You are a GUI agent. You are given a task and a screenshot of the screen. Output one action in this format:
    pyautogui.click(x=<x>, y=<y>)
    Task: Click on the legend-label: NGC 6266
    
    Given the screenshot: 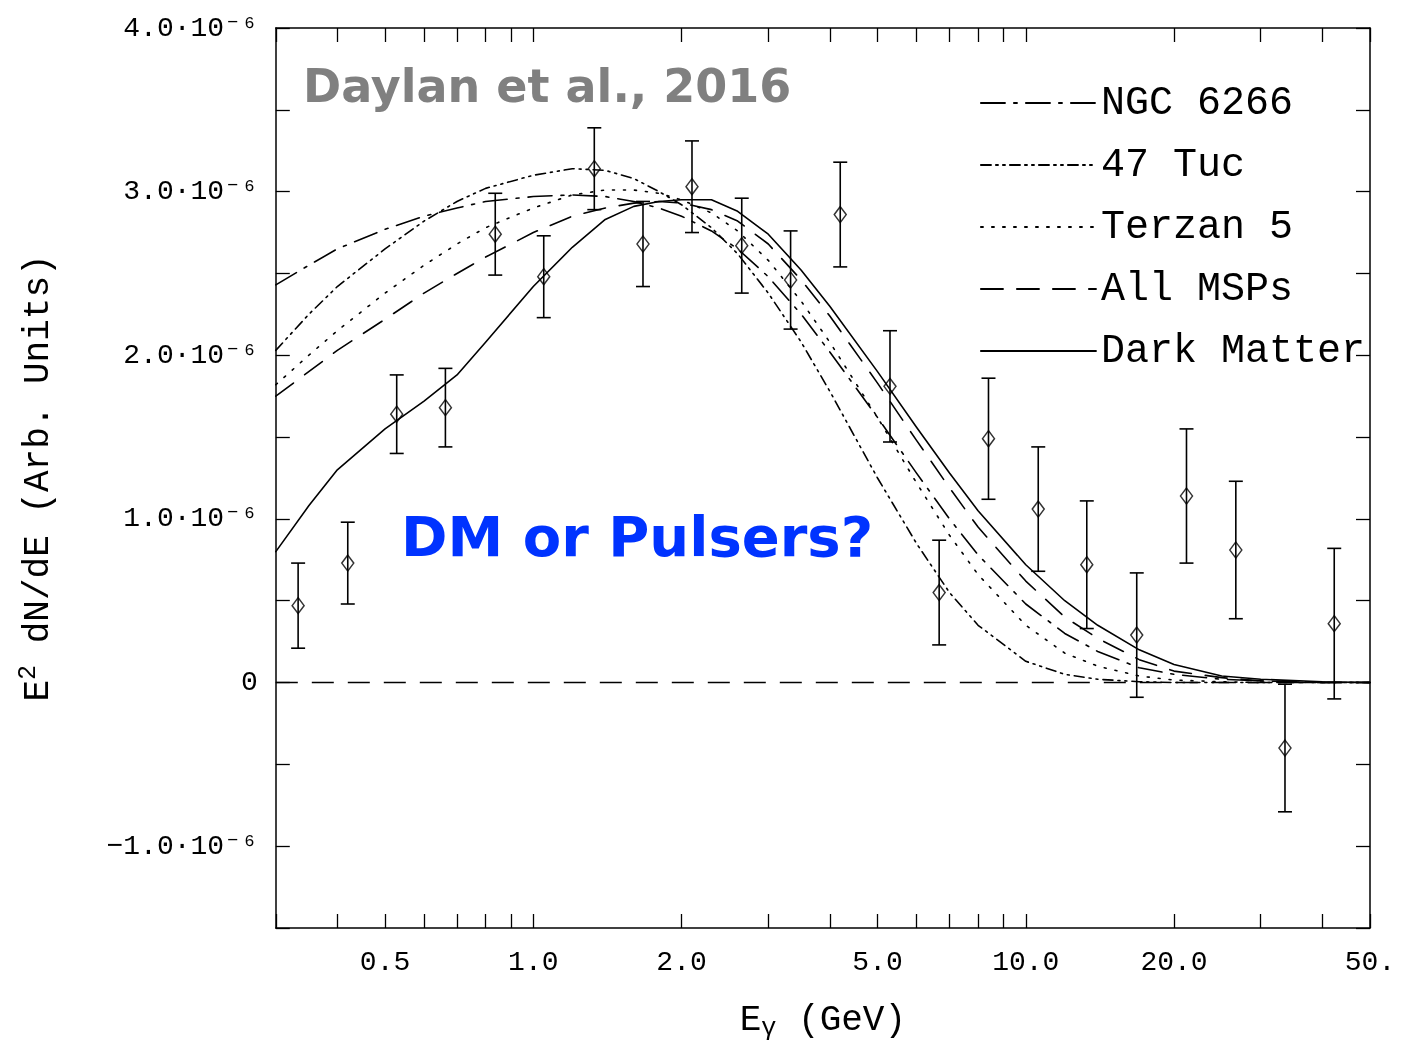 What is the action you would take?
    pyautogui.click(x=1196, y=103)
    